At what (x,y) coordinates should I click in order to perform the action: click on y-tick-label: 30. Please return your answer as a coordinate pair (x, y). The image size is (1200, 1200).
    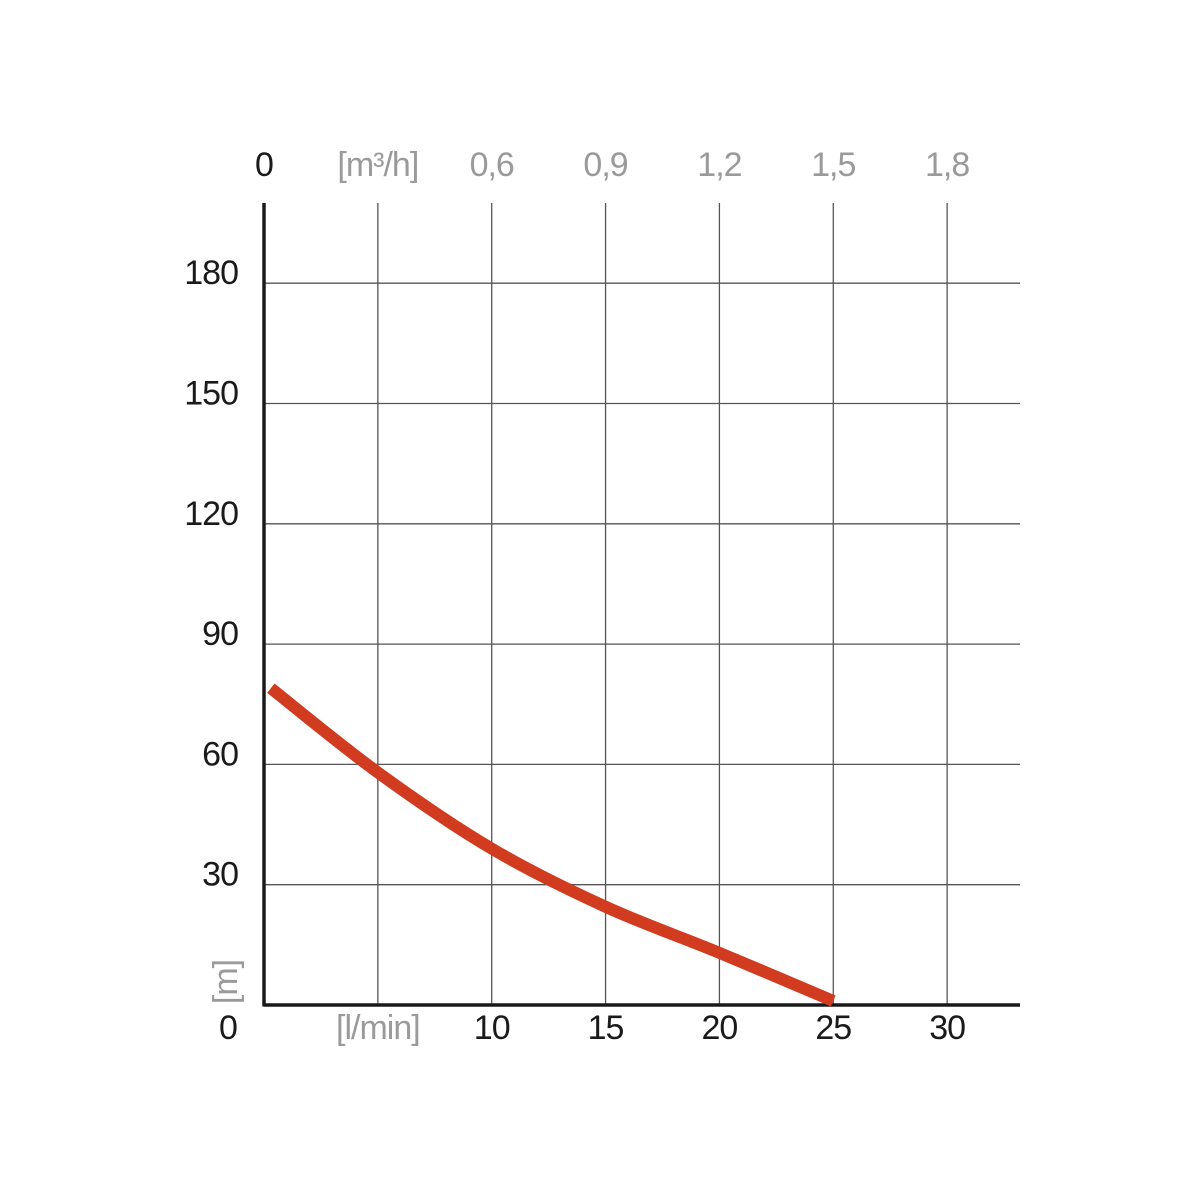
    Looking at the image, I should click on (220, 875).